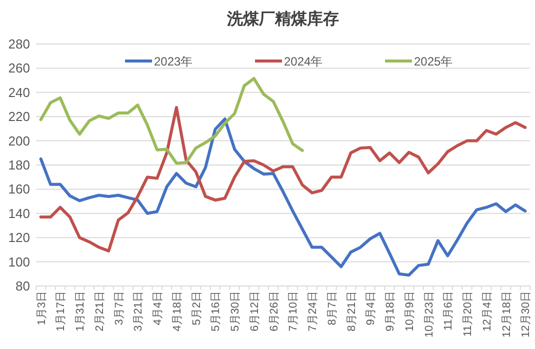 The image size is (535, 349). Describe the element at coordinates (216, 311) in the screenshot. I see `x-tick-label: 5月16日` at that location.